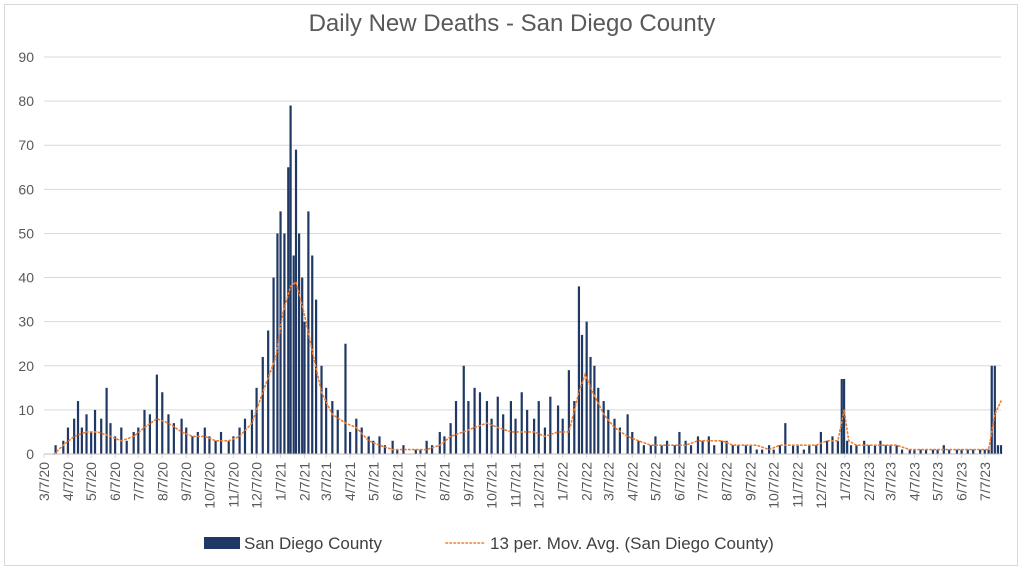 The height and width of the screenshot is (572, 1024). Describe the element at coordinates (26, 410) in the screenshot. I see `y-tick-label: 10` at that location.